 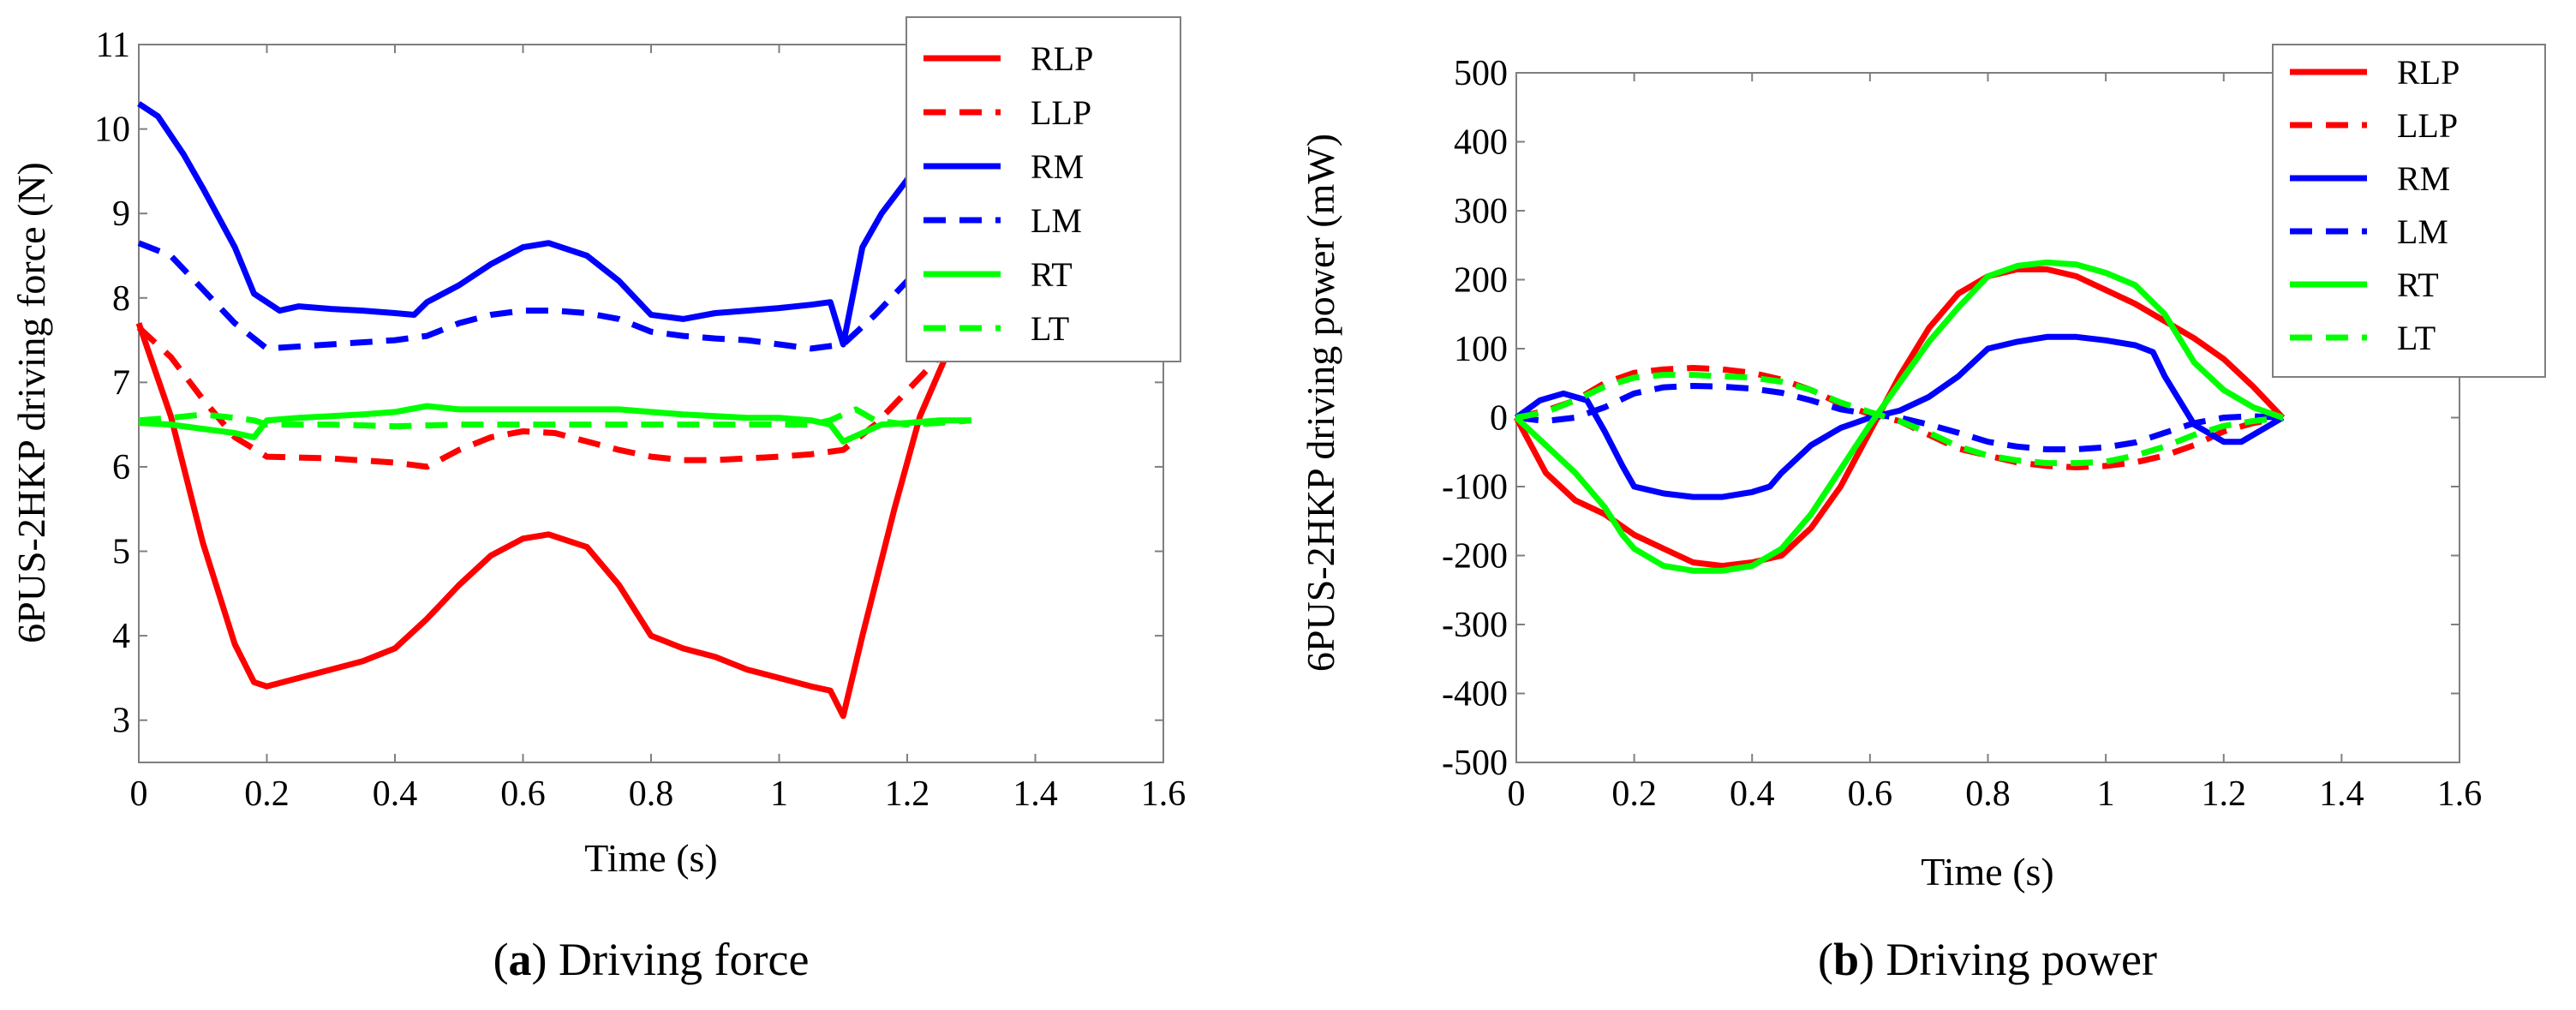 I want to click on y-tick-label: 5, so click(x=121, y=552).